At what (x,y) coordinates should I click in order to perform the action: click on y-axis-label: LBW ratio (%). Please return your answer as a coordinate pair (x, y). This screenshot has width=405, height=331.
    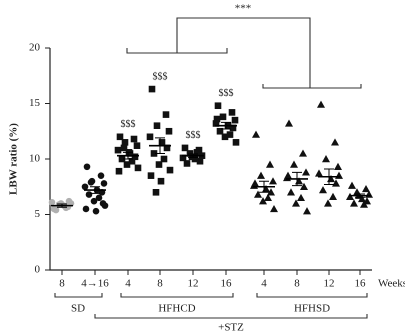
    Looking at the image, I should click on (14, 159).